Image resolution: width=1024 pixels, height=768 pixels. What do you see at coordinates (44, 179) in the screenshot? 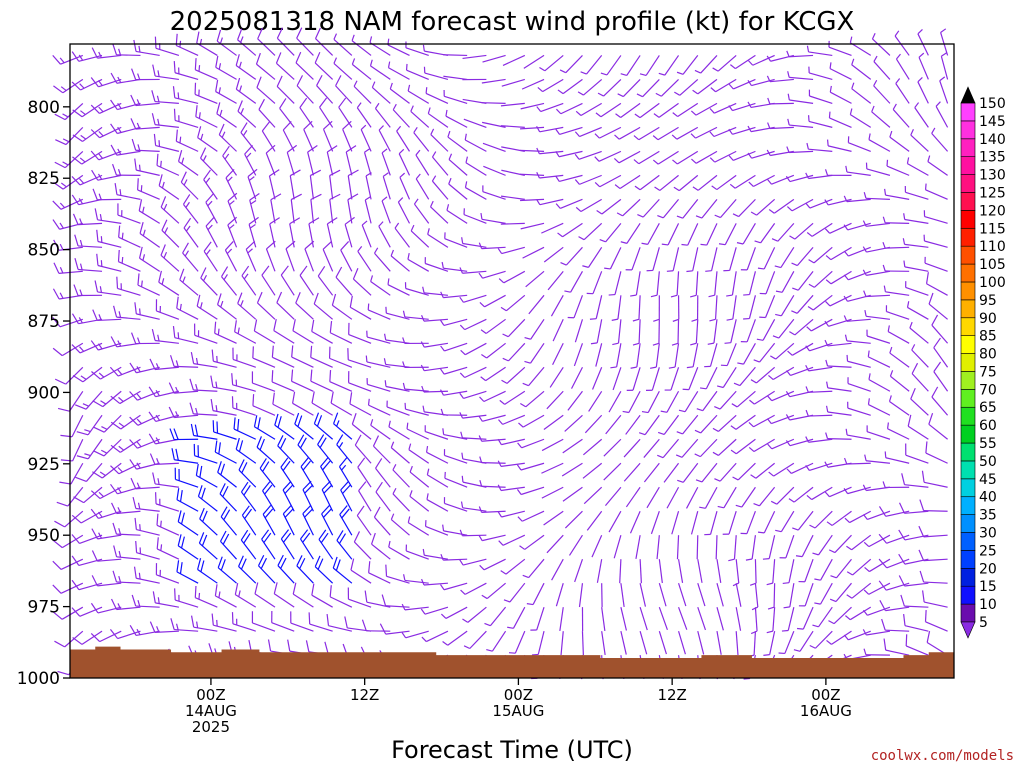
I see `y-tick-label: 825` at bounding box center [44, 179].